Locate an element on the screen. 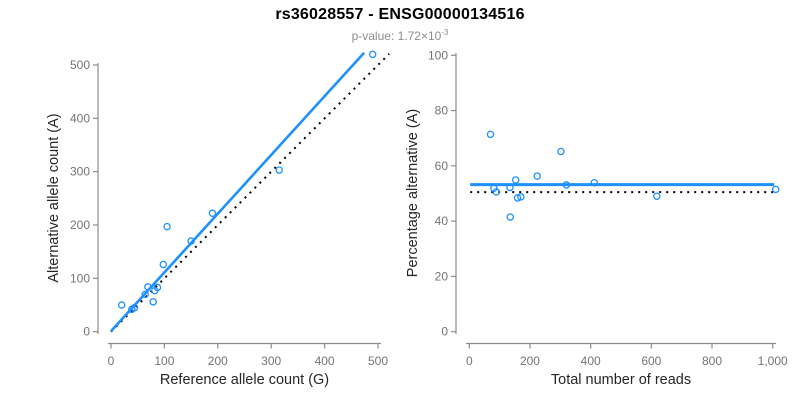  y-tick-label: 300 is located at coordinates (80, 172).